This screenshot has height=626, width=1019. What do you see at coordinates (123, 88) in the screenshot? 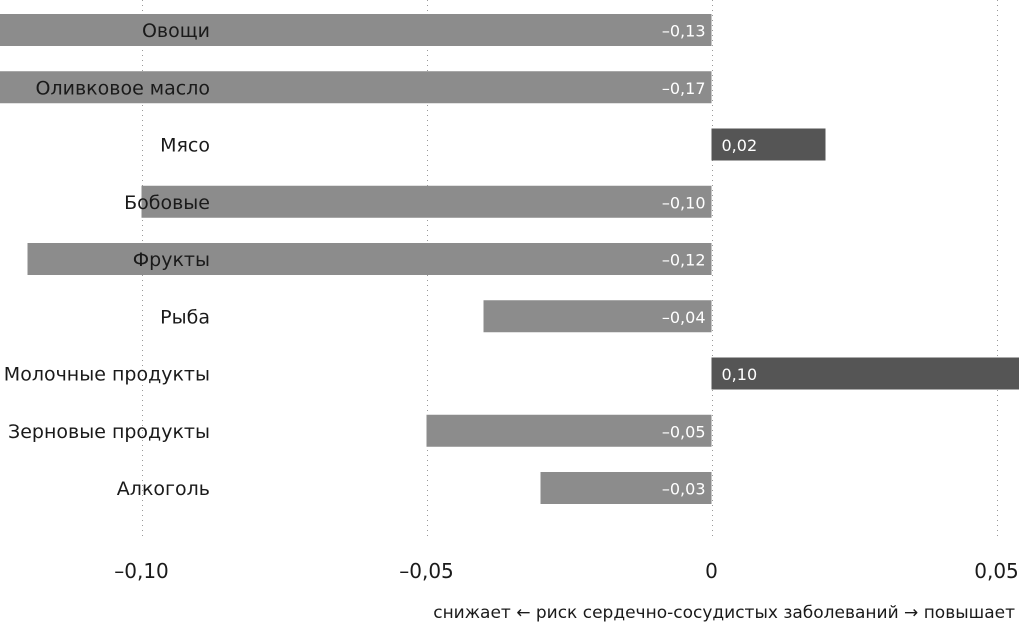
I see `category-label-1: Оливковое масло` at bounding box center [123, 88].